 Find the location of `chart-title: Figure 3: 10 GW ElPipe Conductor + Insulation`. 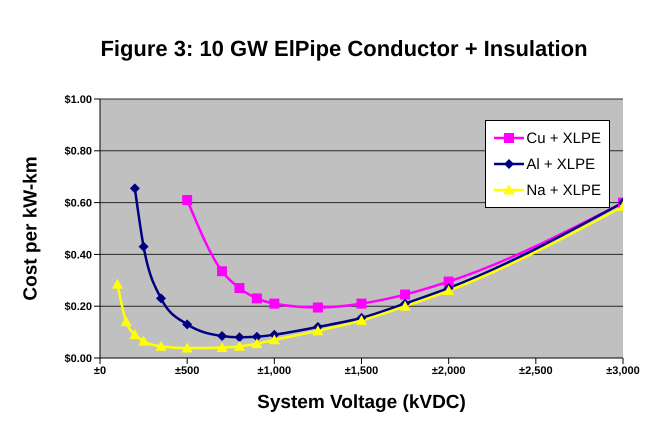

chart-title: Figure 3: 10 GW ElPipe Conductor + Insulation is located at coordinates (344, 49).